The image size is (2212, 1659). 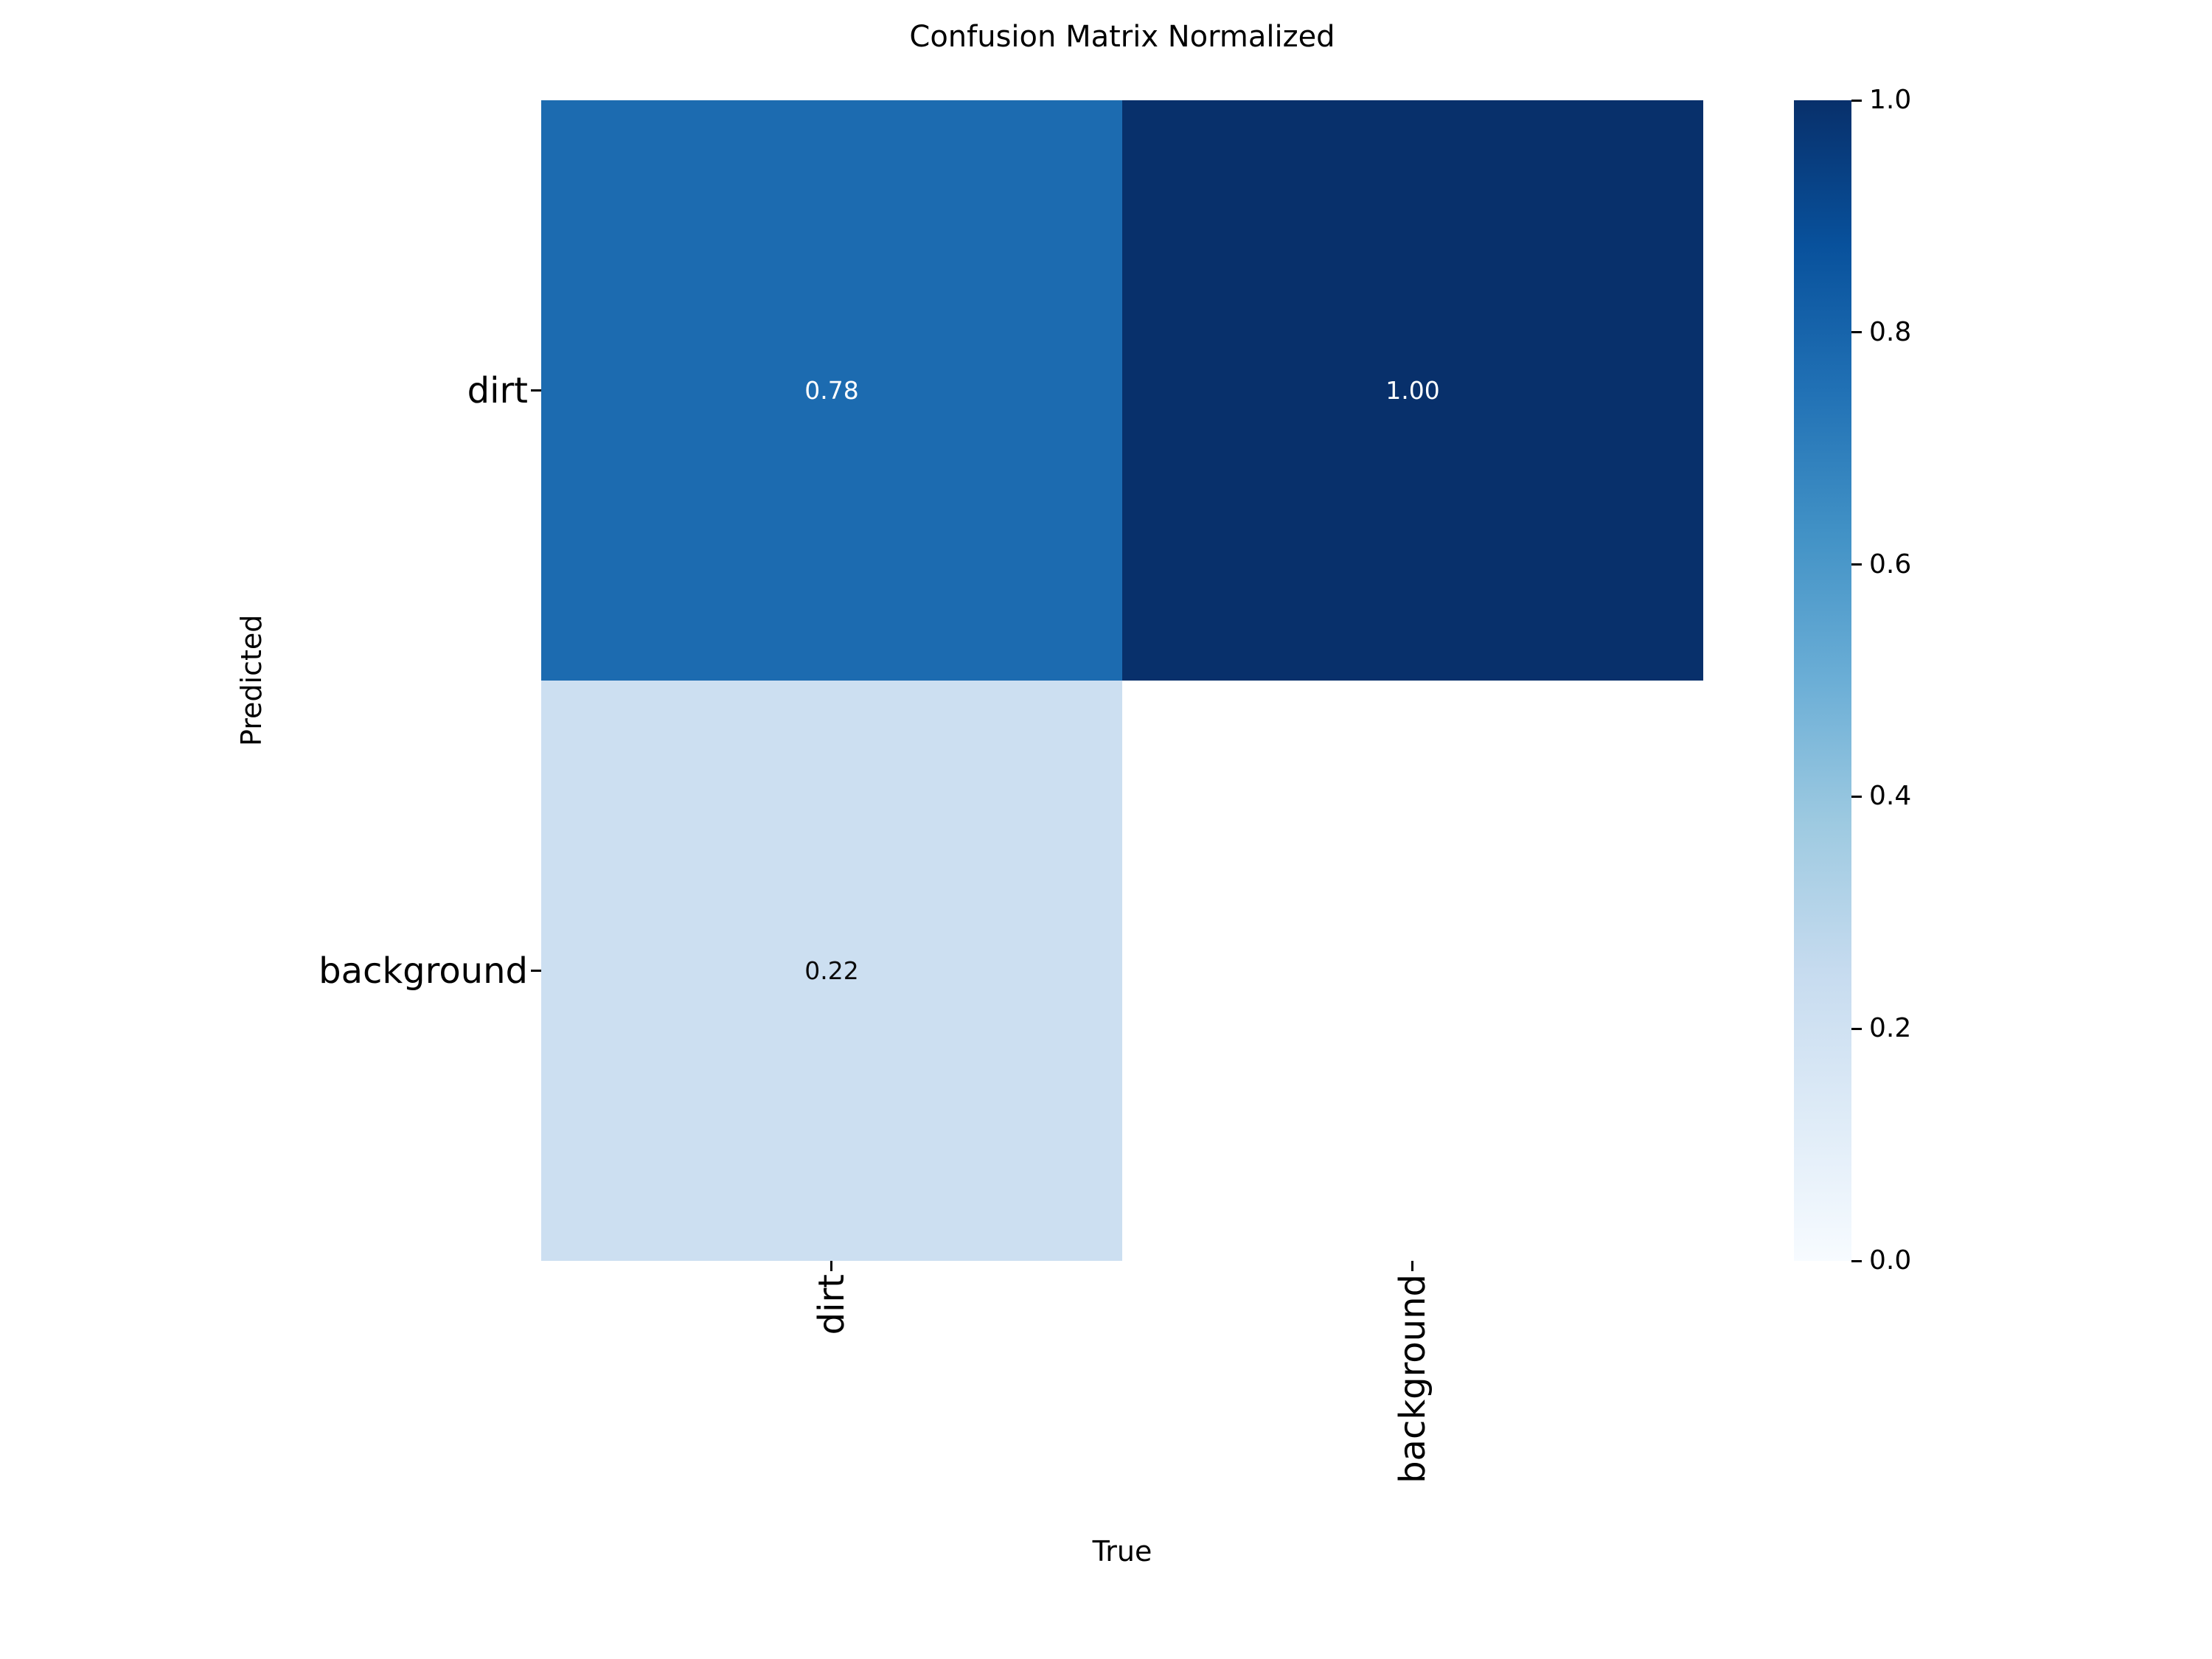 What do you see at coordinates (251, 680) in the screenshot?
I see `y-axis-label: Predicted` at bounding box center [251, 680].